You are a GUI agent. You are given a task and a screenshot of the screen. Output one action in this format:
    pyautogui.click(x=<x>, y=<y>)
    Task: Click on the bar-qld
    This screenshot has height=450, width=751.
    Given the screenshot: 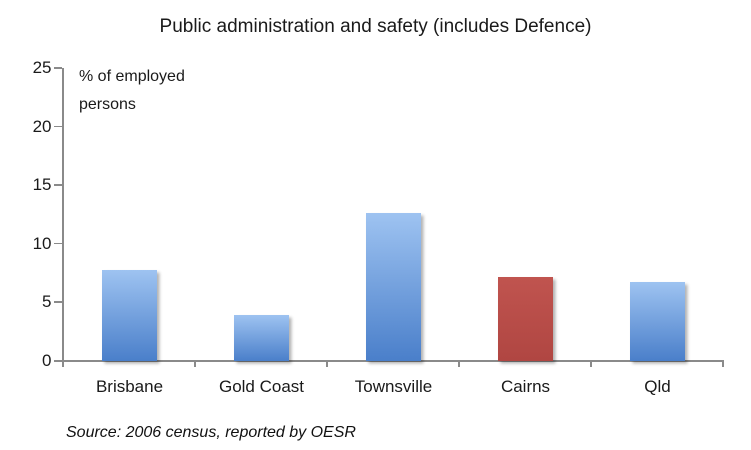 What is the action you would take?
    pyautogui.click(x=657, y=321)
    